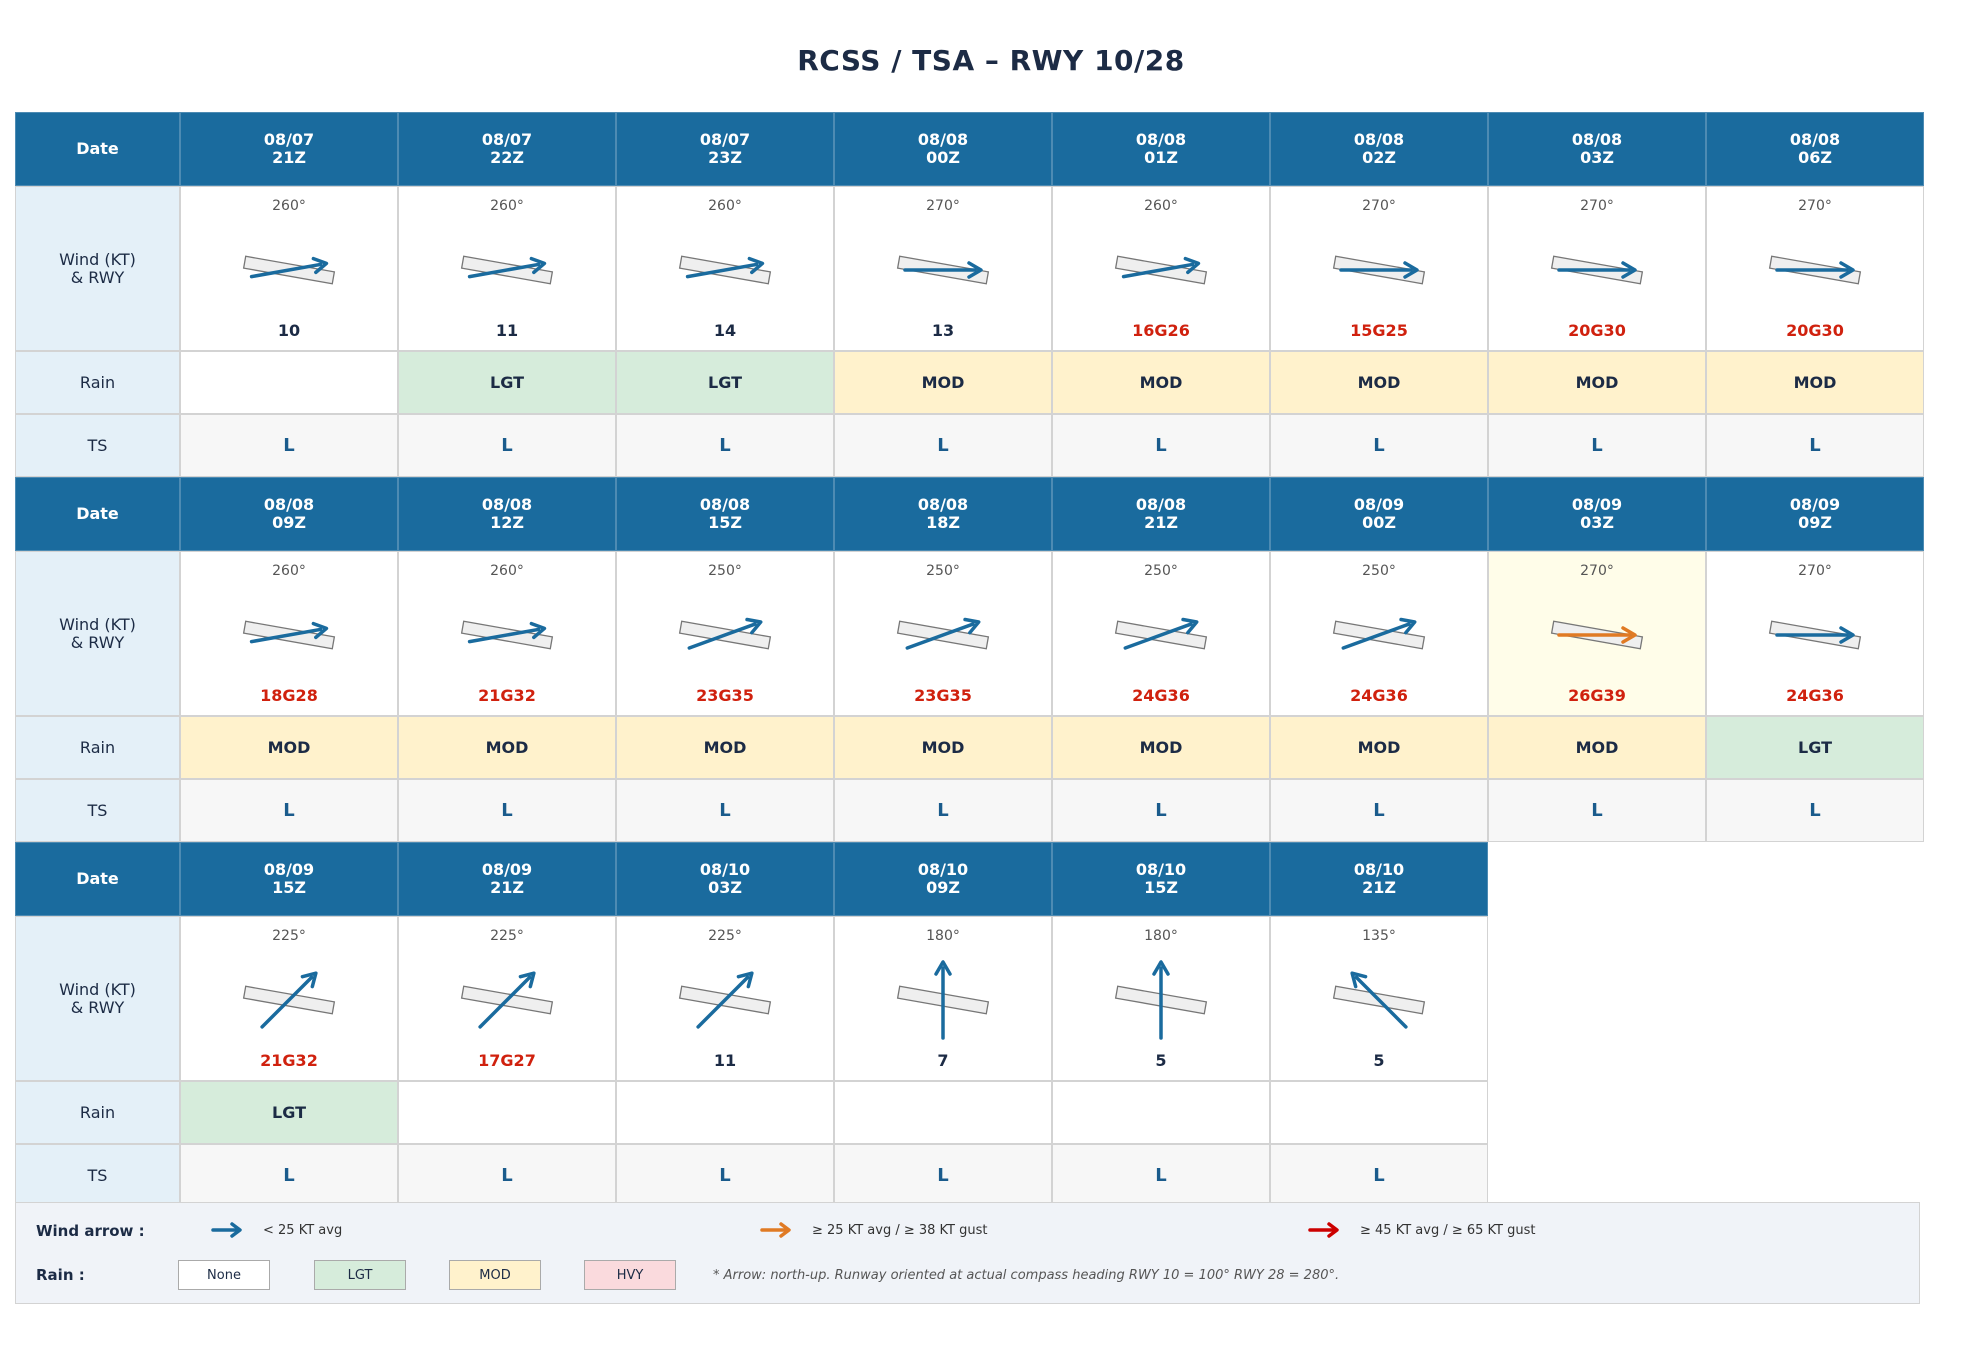 This screenshot has width=1982, height=1345. What do you see at coordinates (507, 514) in the screenshot?
I see `date-header: 08/08 12Z` at bounding box center [507, 514].